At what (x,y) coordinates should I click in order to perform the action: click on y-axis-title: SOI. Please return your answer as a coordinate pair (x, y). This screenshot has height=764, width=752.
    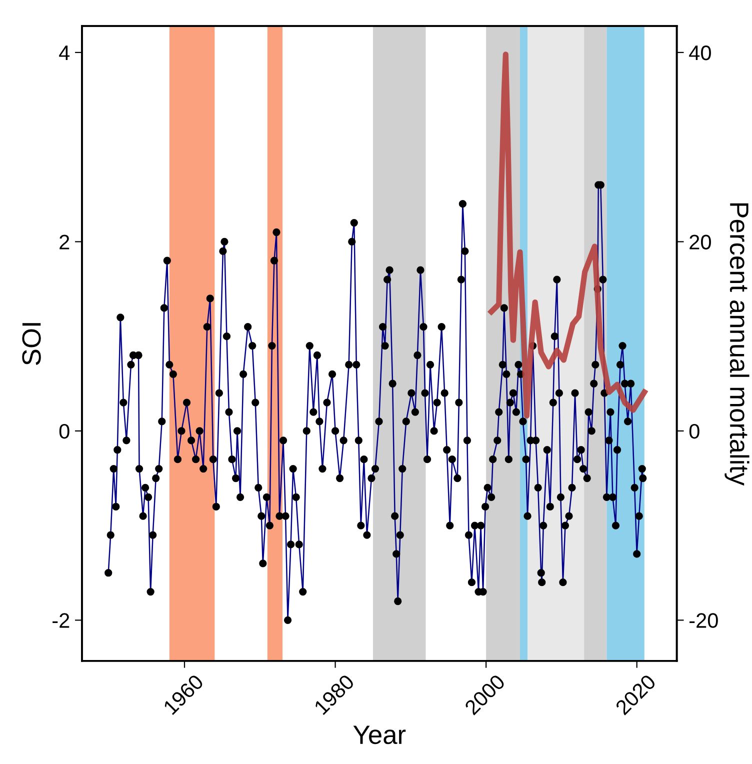
    Looking at the image, I should click on (31, 344).